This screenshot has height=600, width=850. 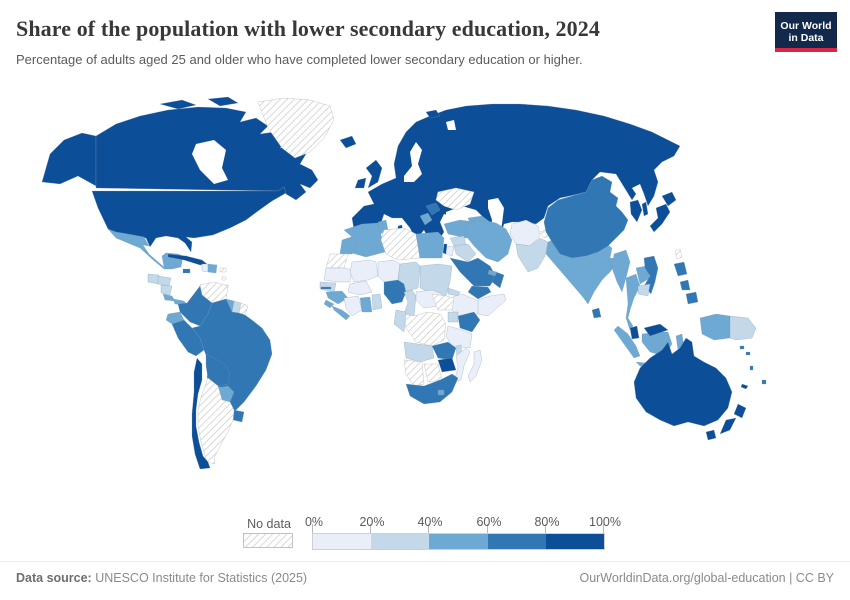 What do you see at coordinates (296, 128) in the screenshot?
I see `country-greenland` at bounding box center [296, 128].